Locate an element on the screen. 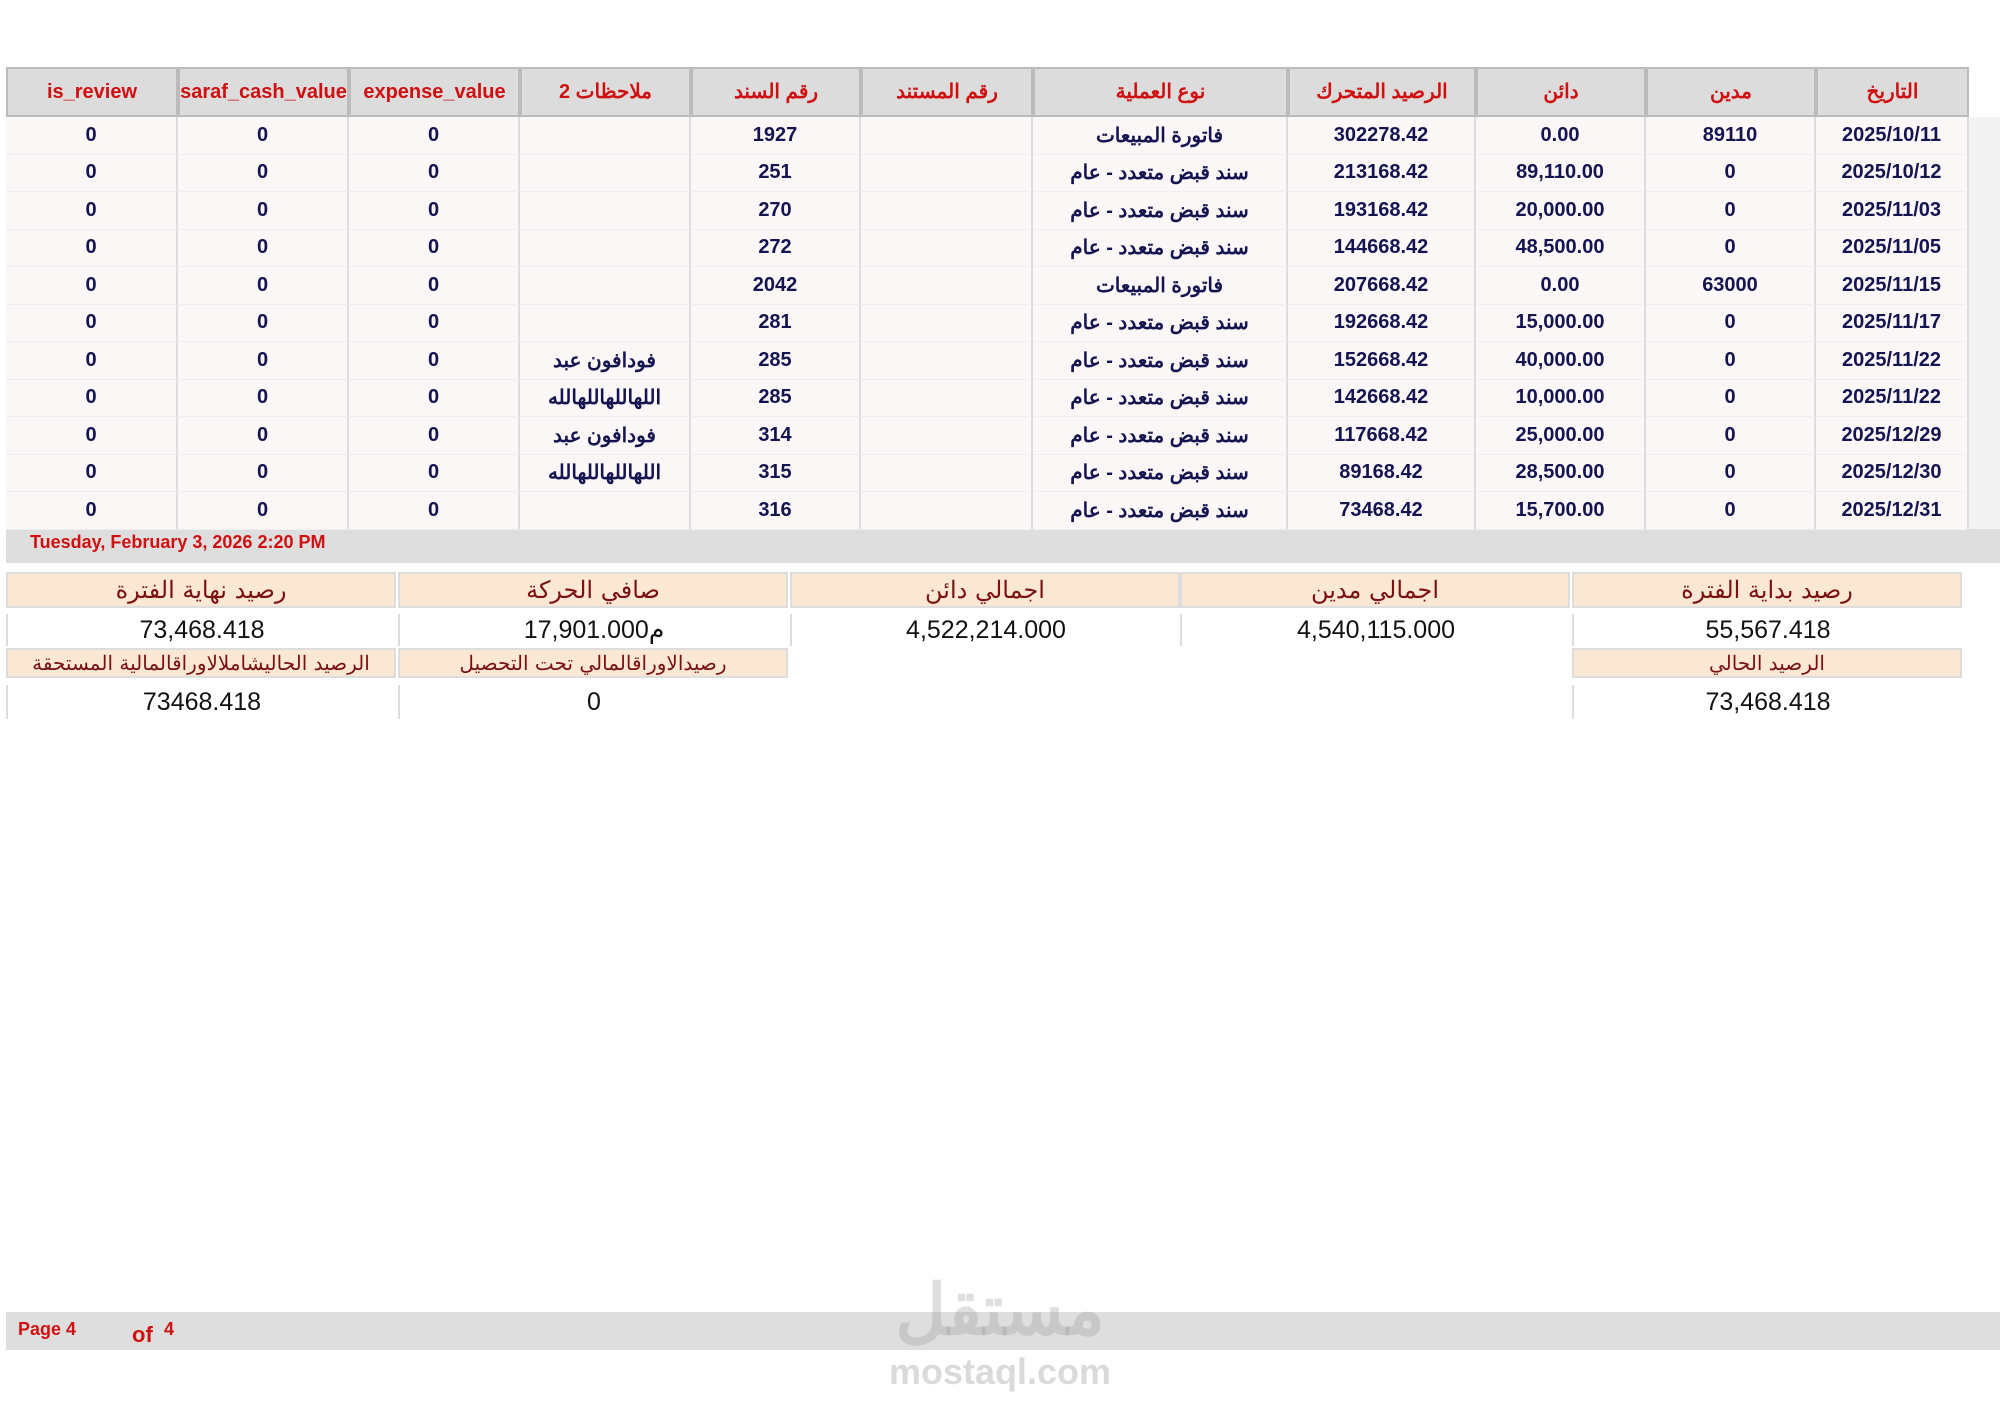 The width and height of the screenshot is (2000, 1414). cell: 28,500.00 is located at coordinates (1561, 473).